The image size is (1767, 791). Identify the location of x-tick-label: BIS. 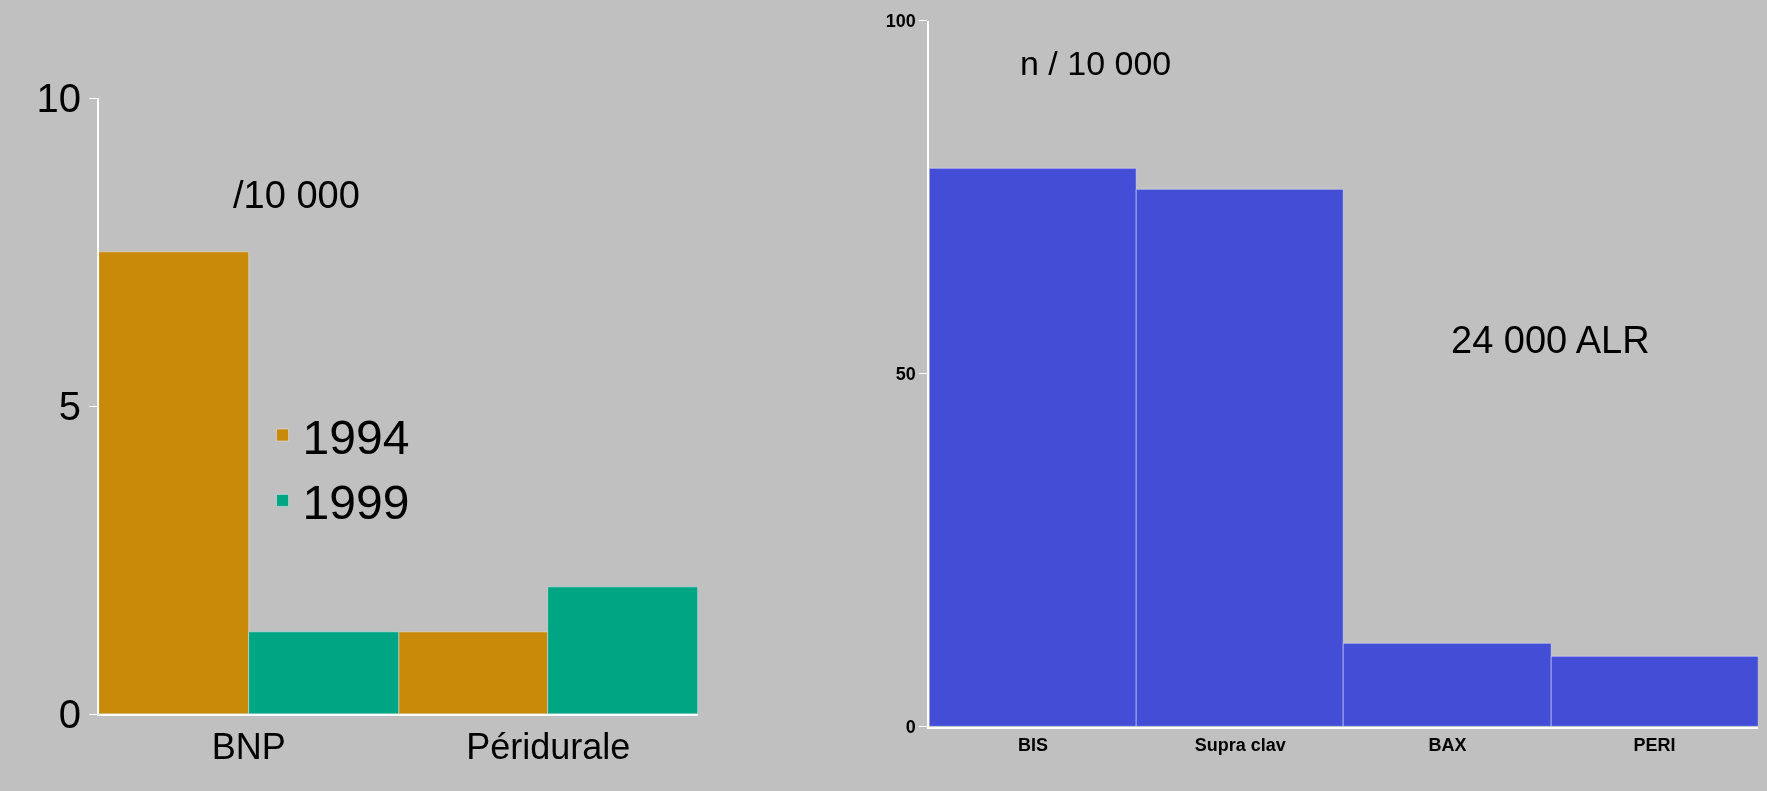
(1033, 744).